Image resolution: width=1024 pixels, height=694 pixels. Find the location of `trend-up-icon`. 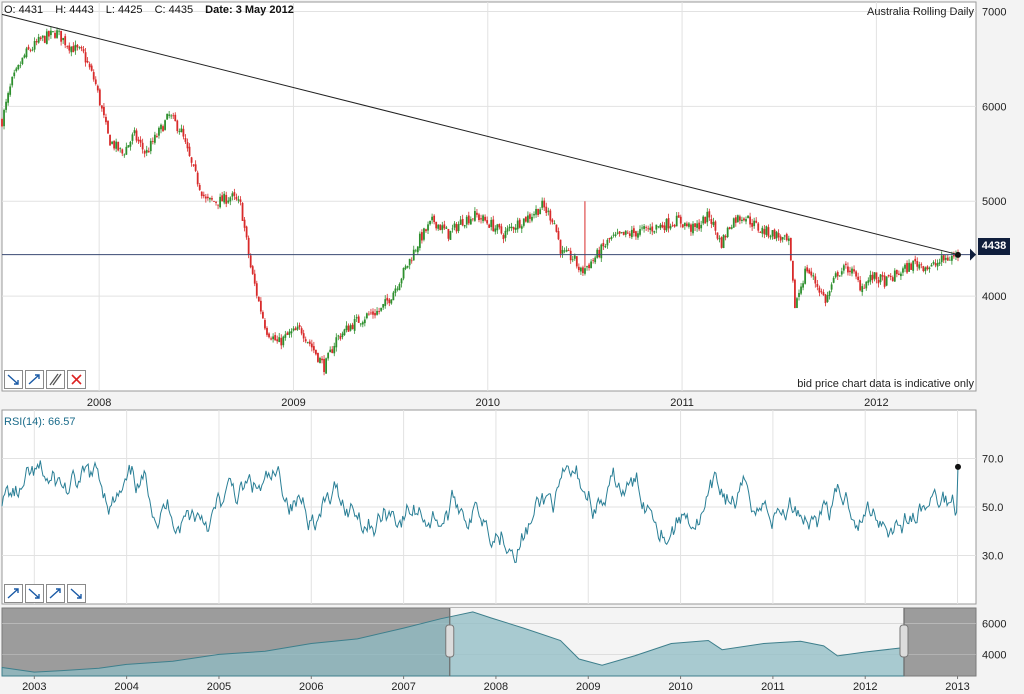

trend-up-icon is located at coordinates (55, 593).